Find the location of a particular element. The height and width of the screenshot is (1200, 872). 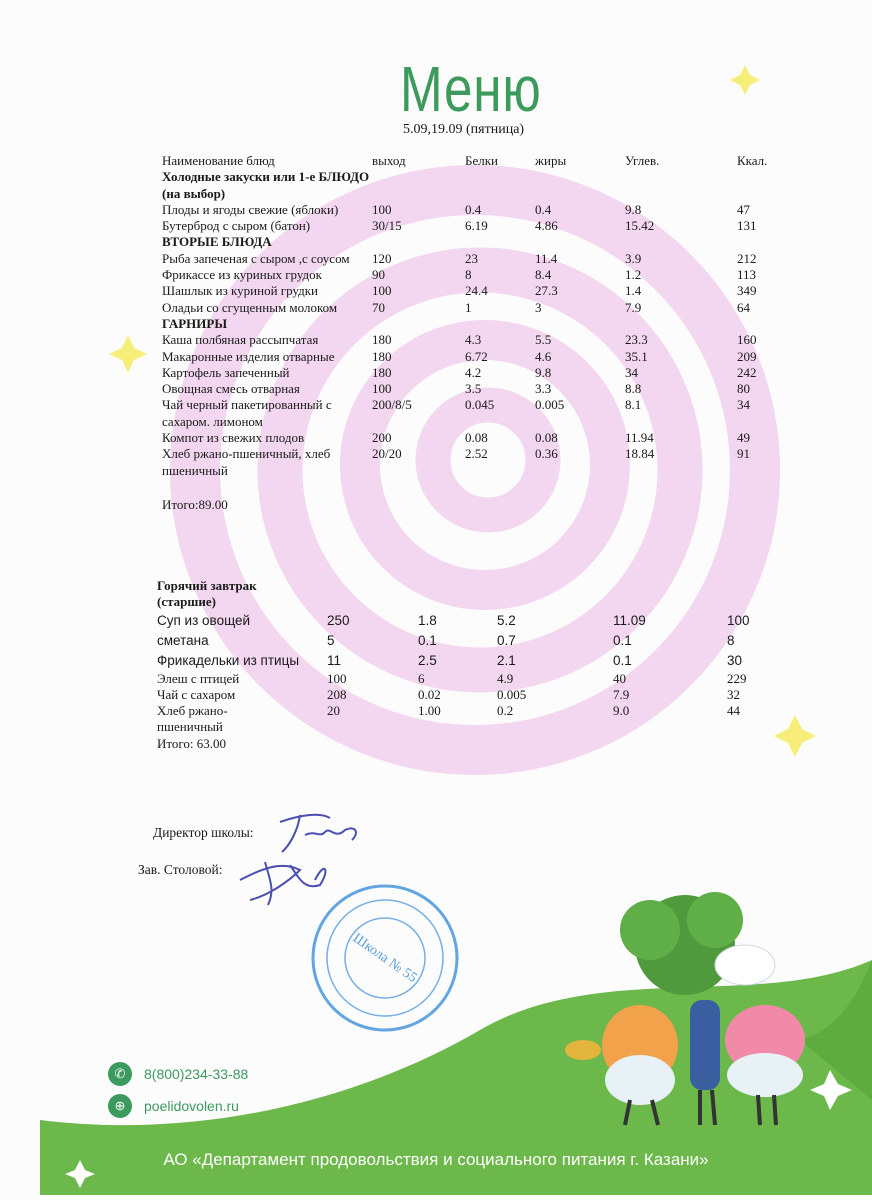

column-header: выход is located at coordinates (389, 160).